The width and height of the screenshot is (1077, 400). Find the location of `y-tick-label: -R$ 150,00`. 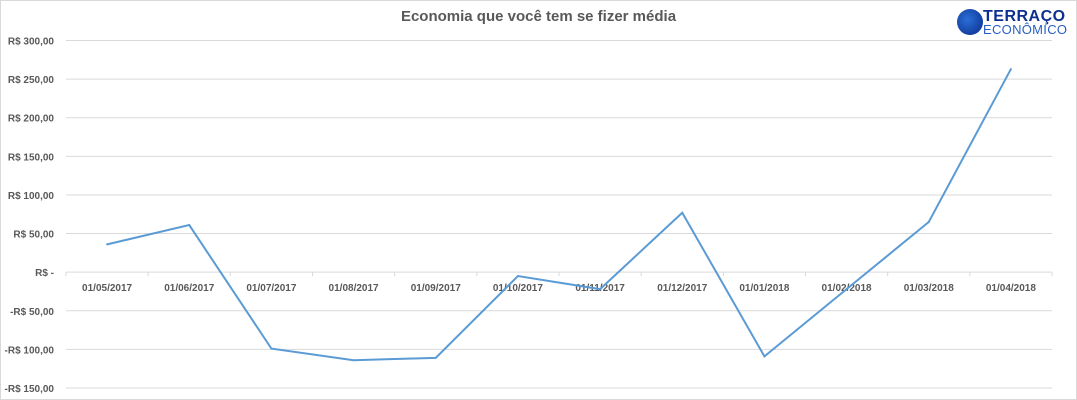

y-tick-label: -R$ 150,00 is located at coordinates (30, 389).